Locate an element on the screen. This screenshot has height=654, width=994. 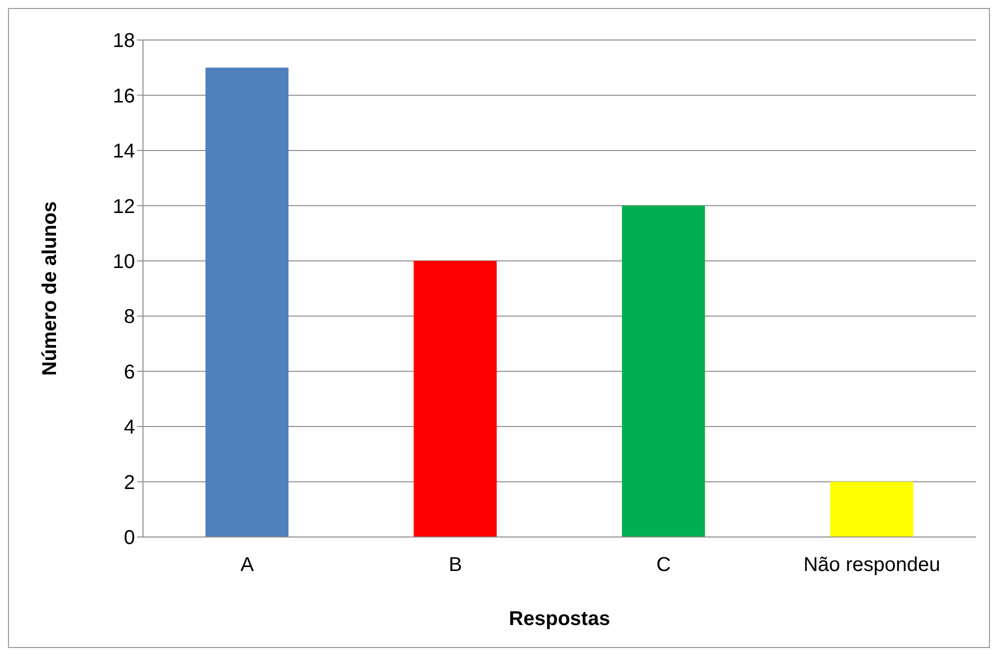
y-tick-label: 6 is located at coordinates (129, 372).